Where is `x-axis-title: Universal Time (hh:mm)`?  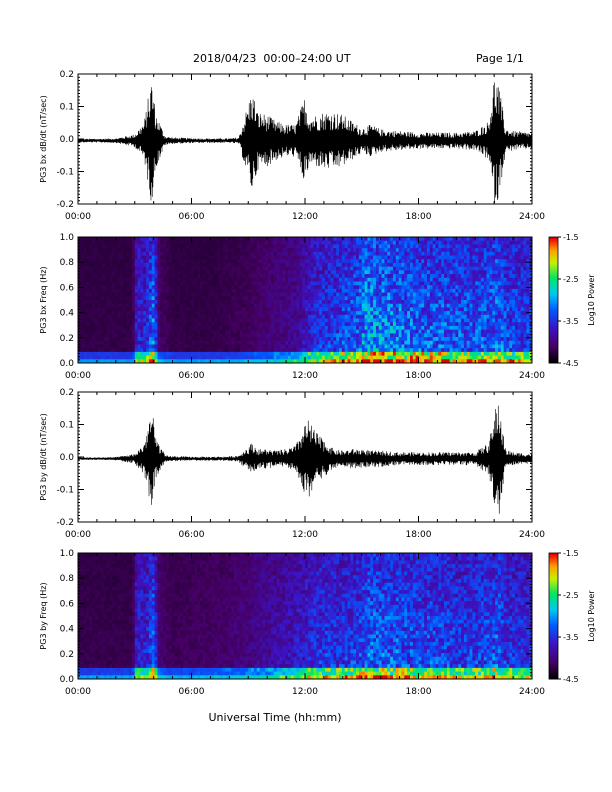 x-axis-title: Universal Time (hh:mm) is located at coordinates (275, 717).